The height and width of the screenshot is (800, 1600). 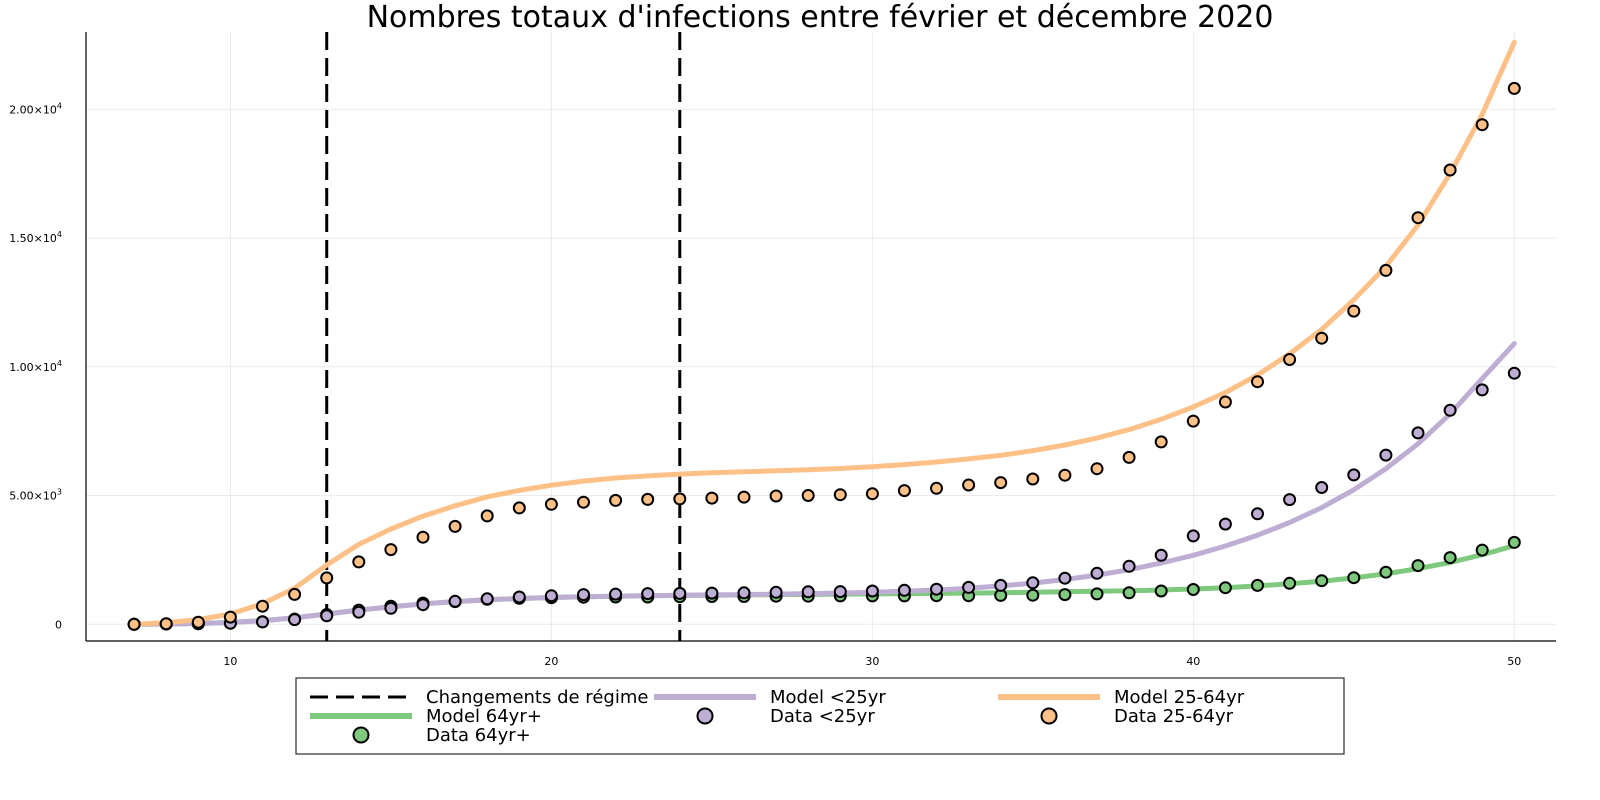 I want to click on legend-item: Data 25-64yr, so click(x=1137, y=716).